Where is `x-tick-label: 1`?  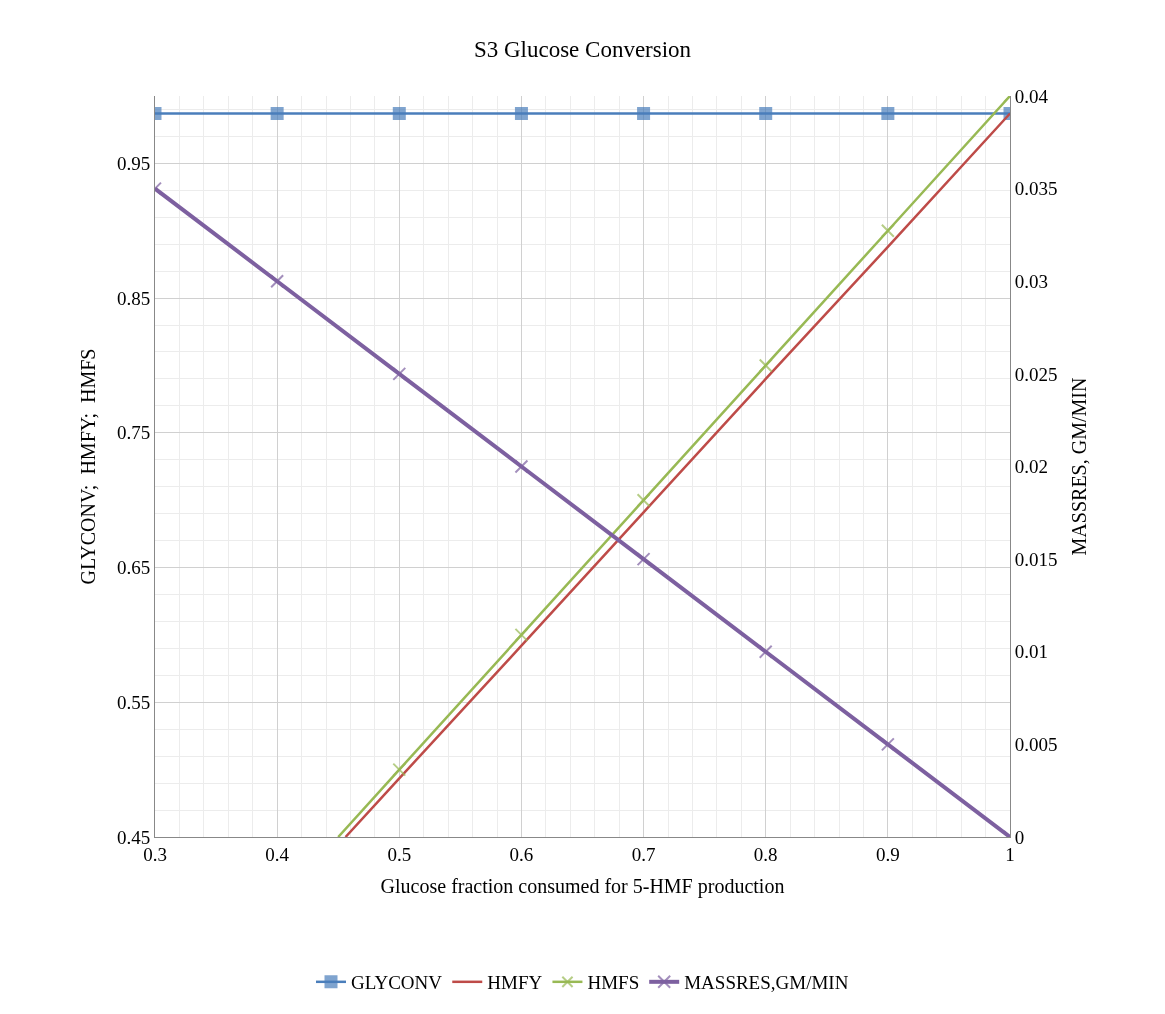 x-tick-label: 1 is located at coordinates (1010, 854).